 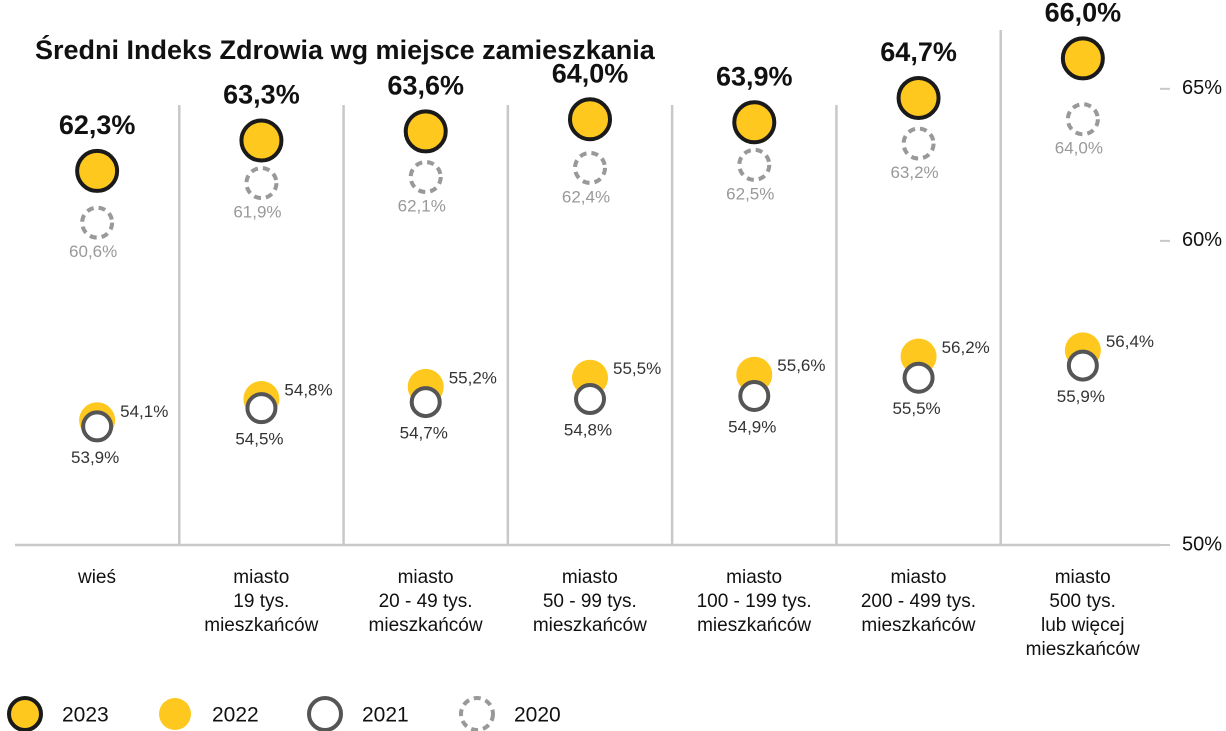 I want to click on value-label: 60,6%, so click(x=93, y=251).